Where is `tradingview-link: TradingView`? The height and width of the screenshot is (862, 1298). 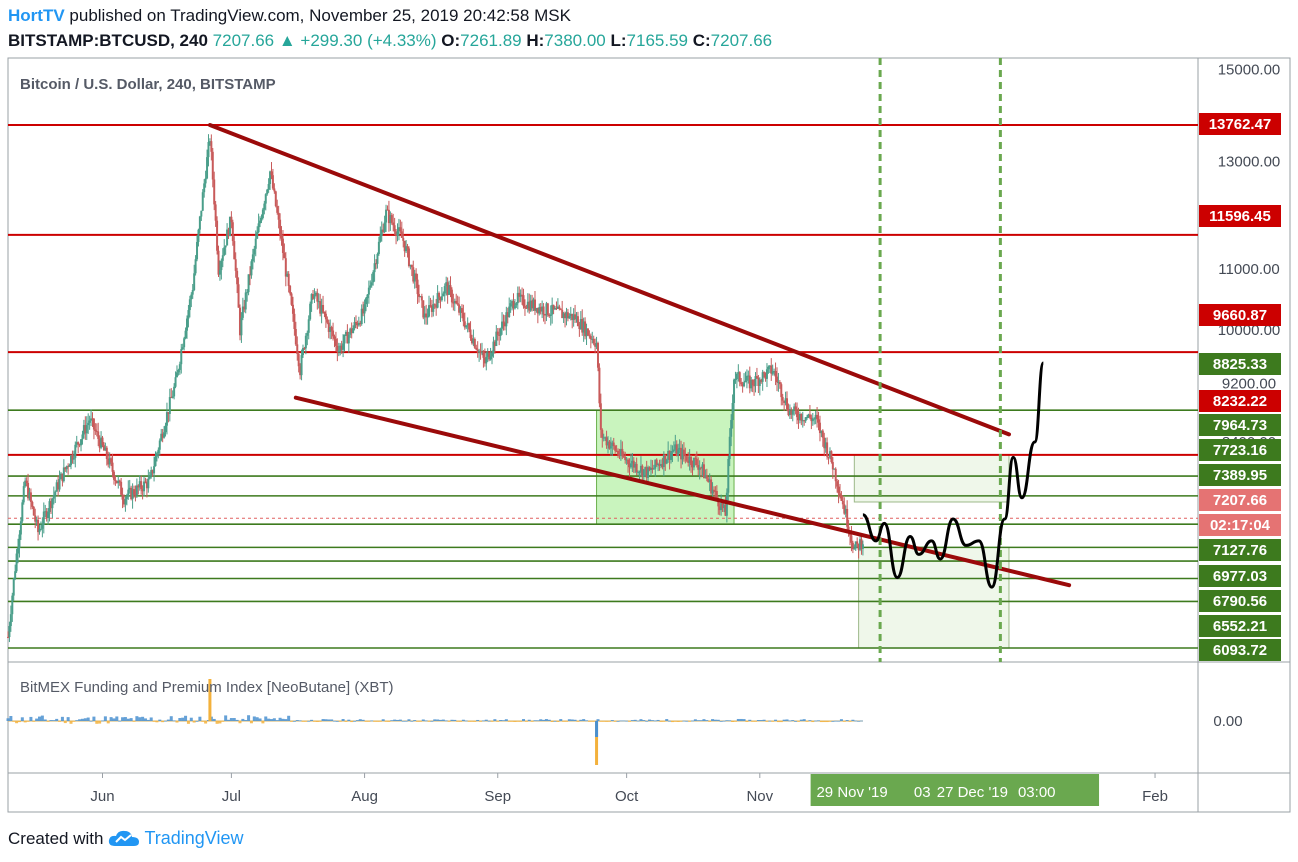 tradingview-link: TradingView is located at coordinates (194, 838).